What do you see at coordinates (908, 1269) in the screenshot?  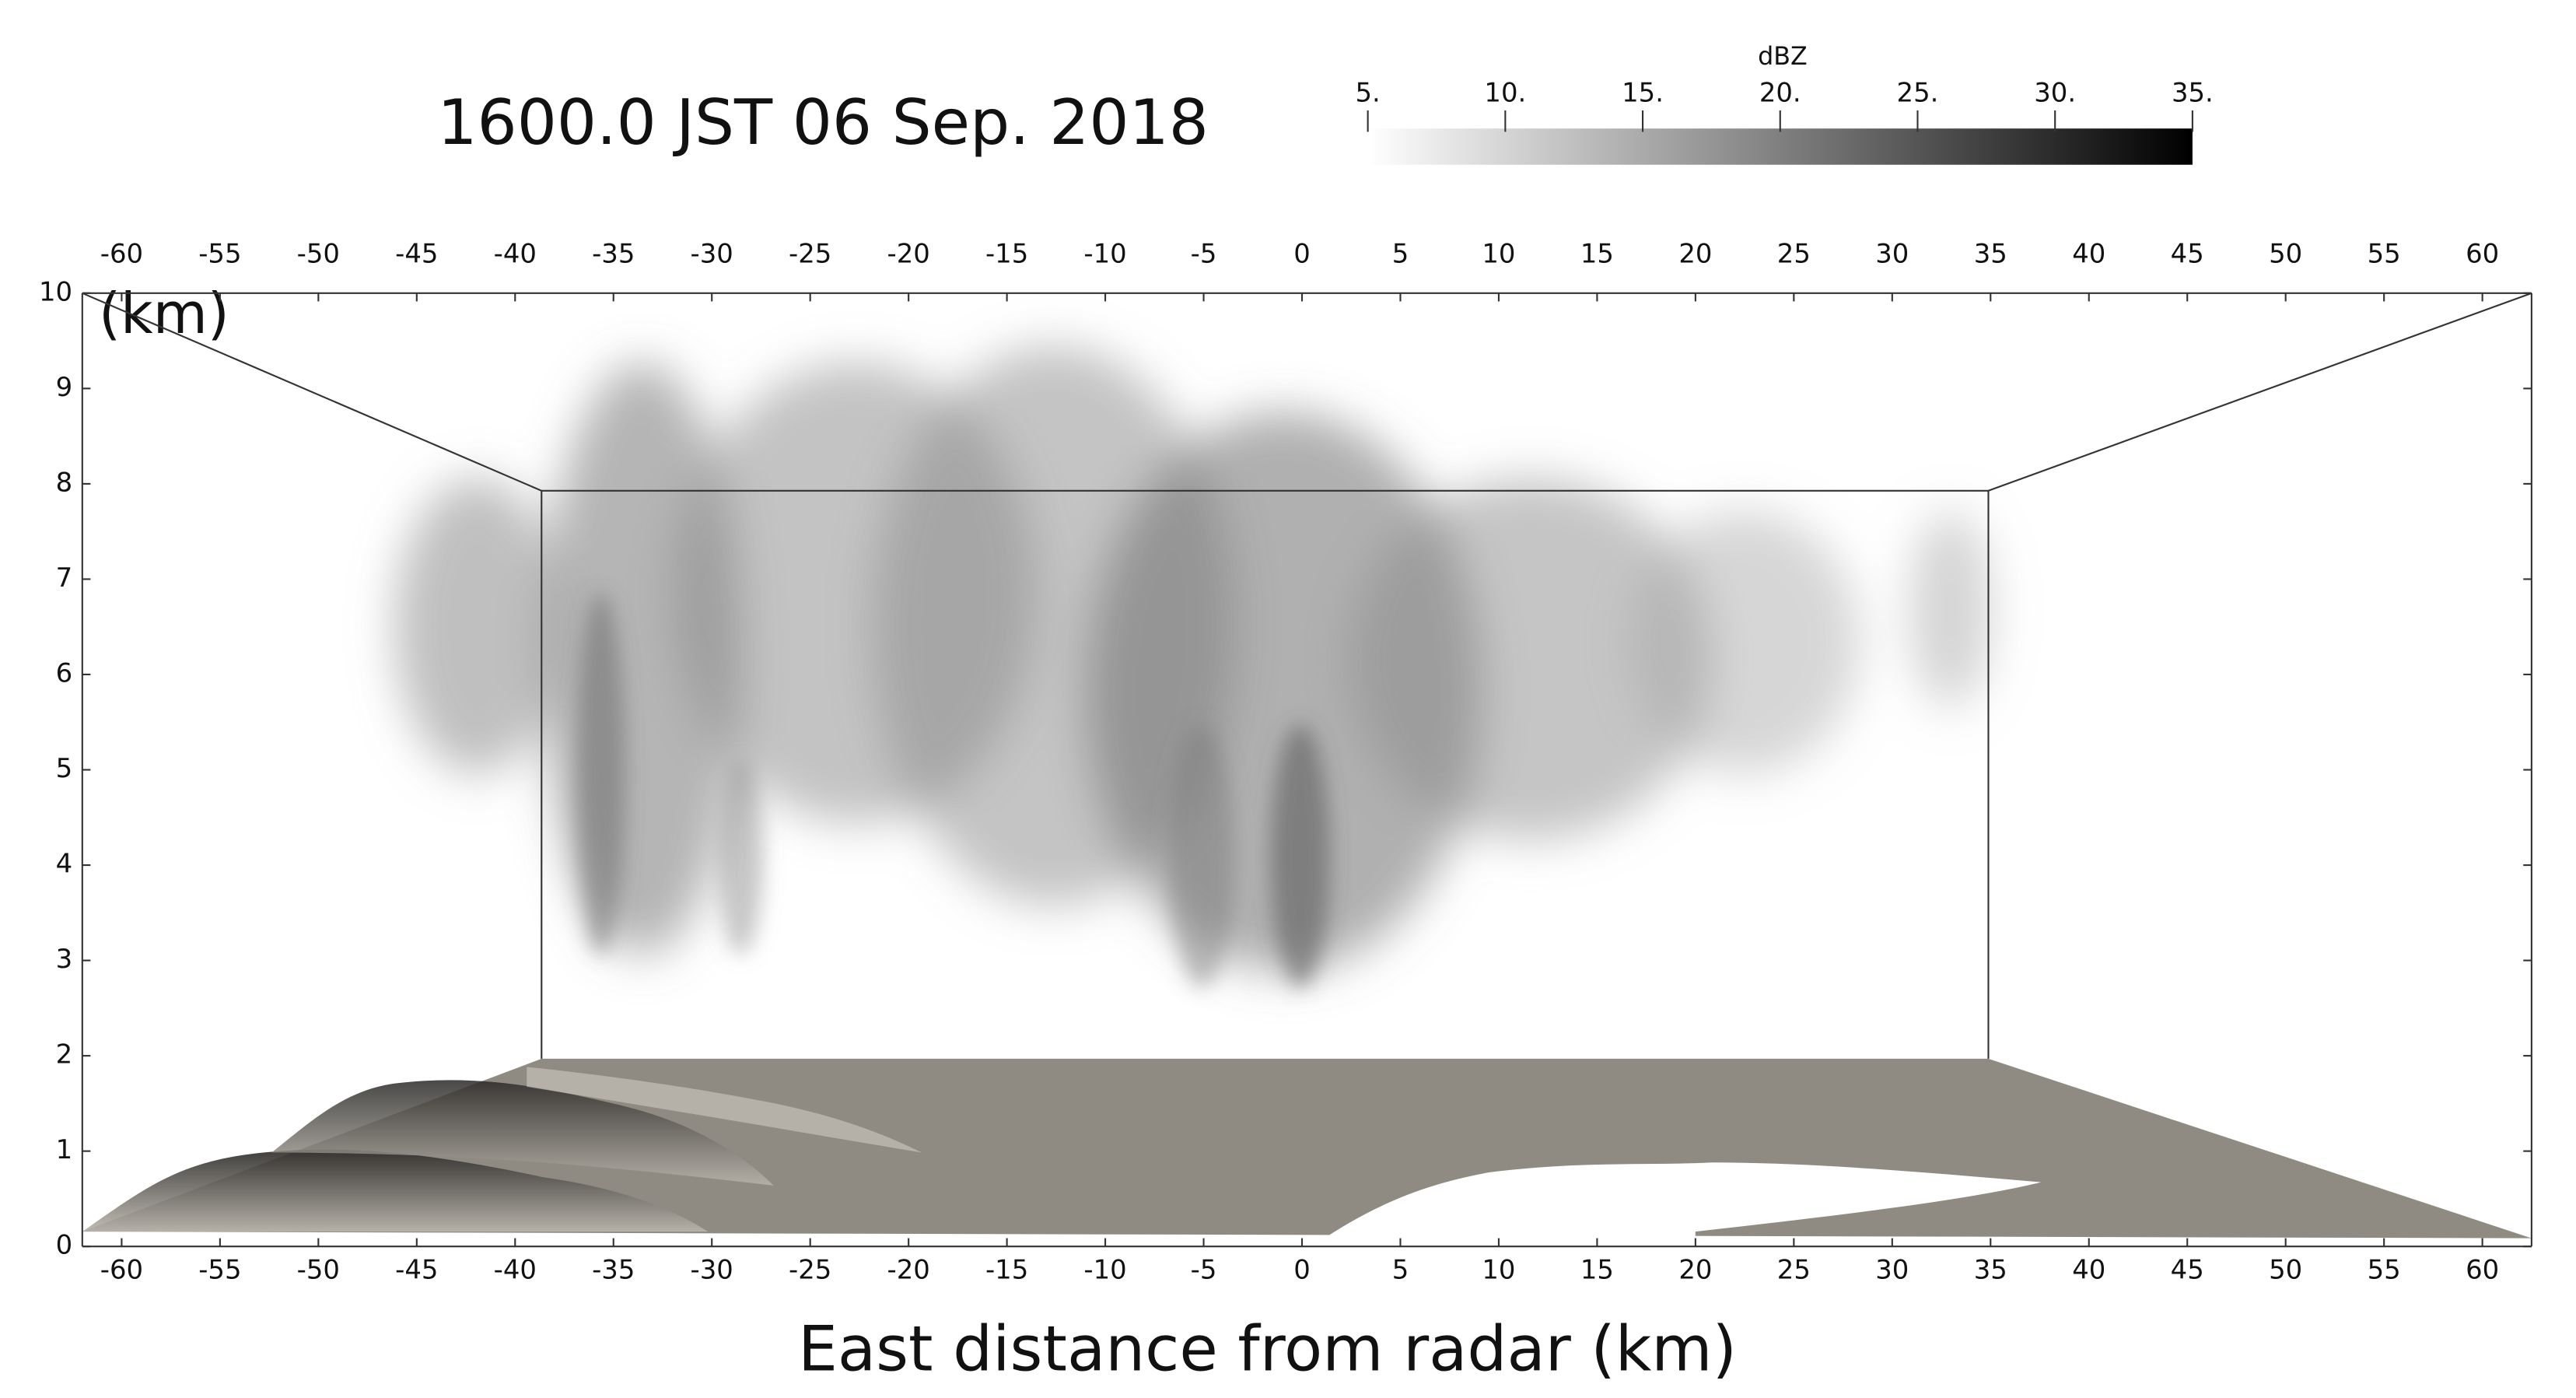 I see `x-tick-label-bottom: -20` at bounding box center [908, 1269].